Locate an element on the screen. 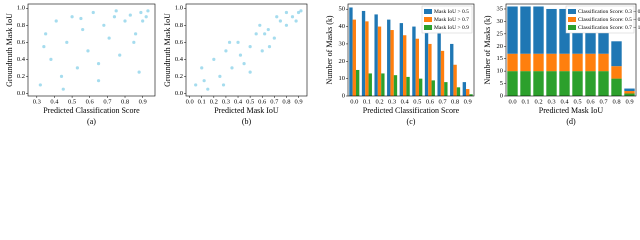 Image resolution: width=640 pixels, height=240 pixels. x-tick-label: 0.0 is located at coordinates (190, 101).